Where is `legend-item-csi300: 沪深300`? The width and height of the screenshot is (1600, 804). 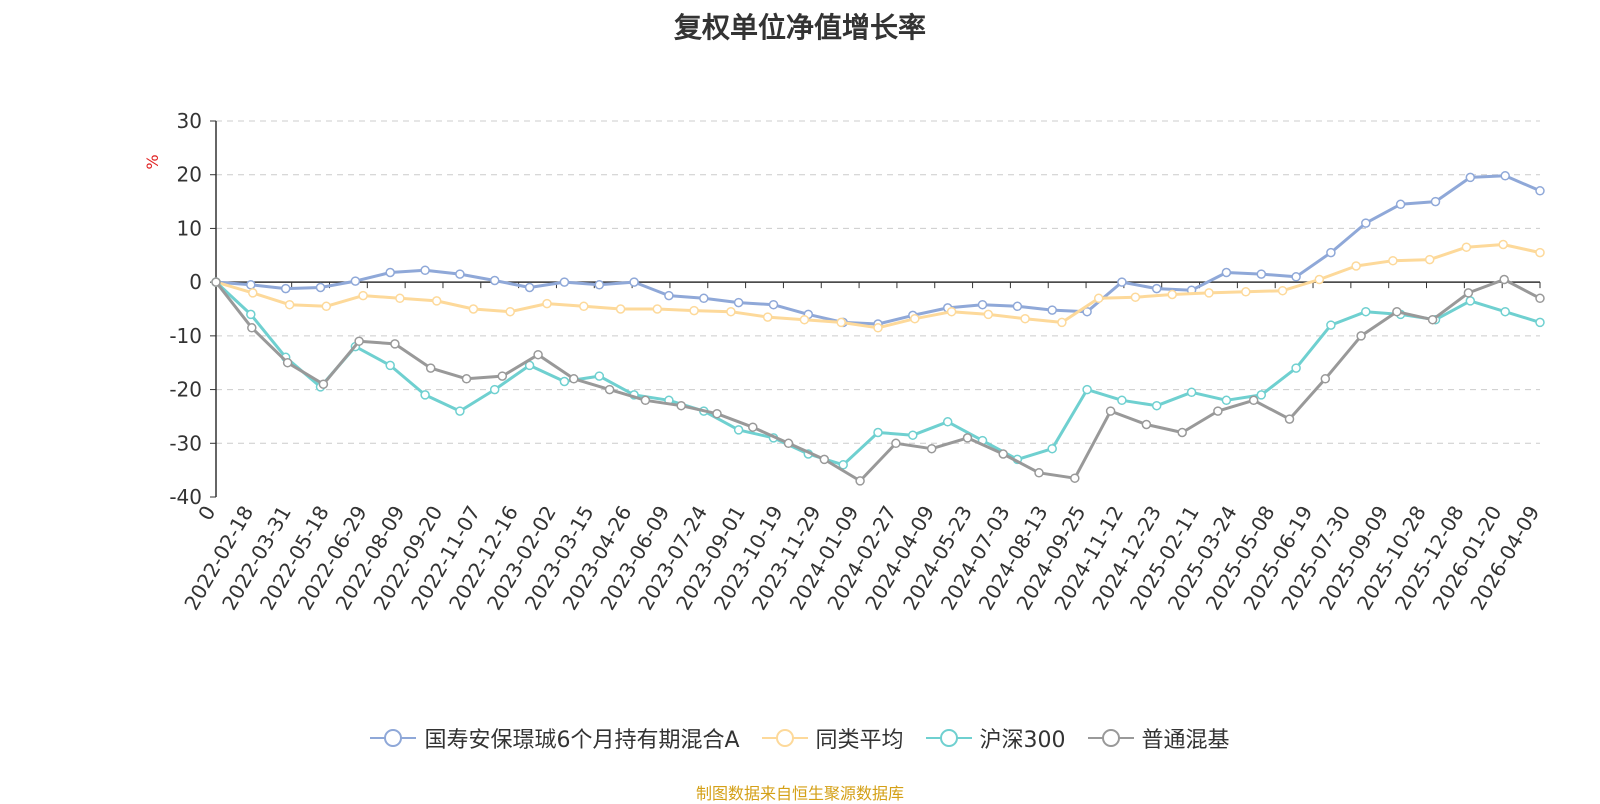 legend-item-csi300: 沪深300 is located at coordinates (995, 738).